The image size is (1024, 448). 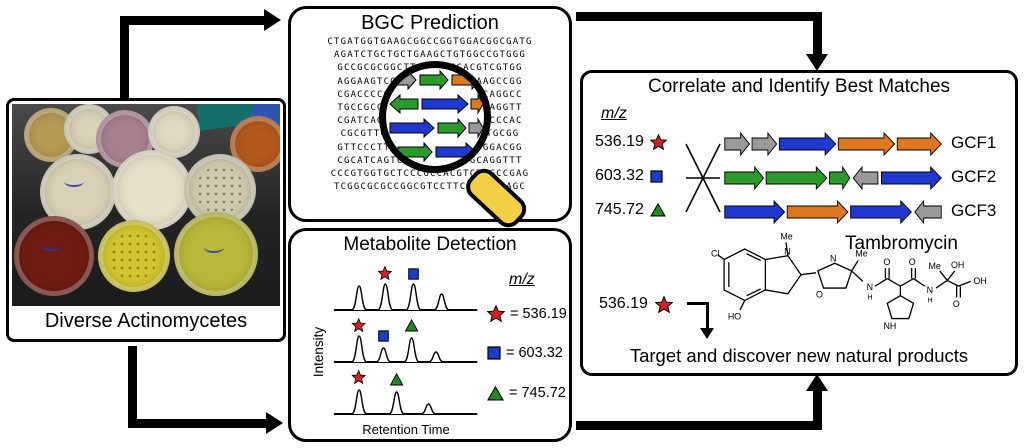 What do you see at coordinates (974, 210) in the screenshot?
I see `gcf3-label: GCF3` at bounding box center [974, 210].